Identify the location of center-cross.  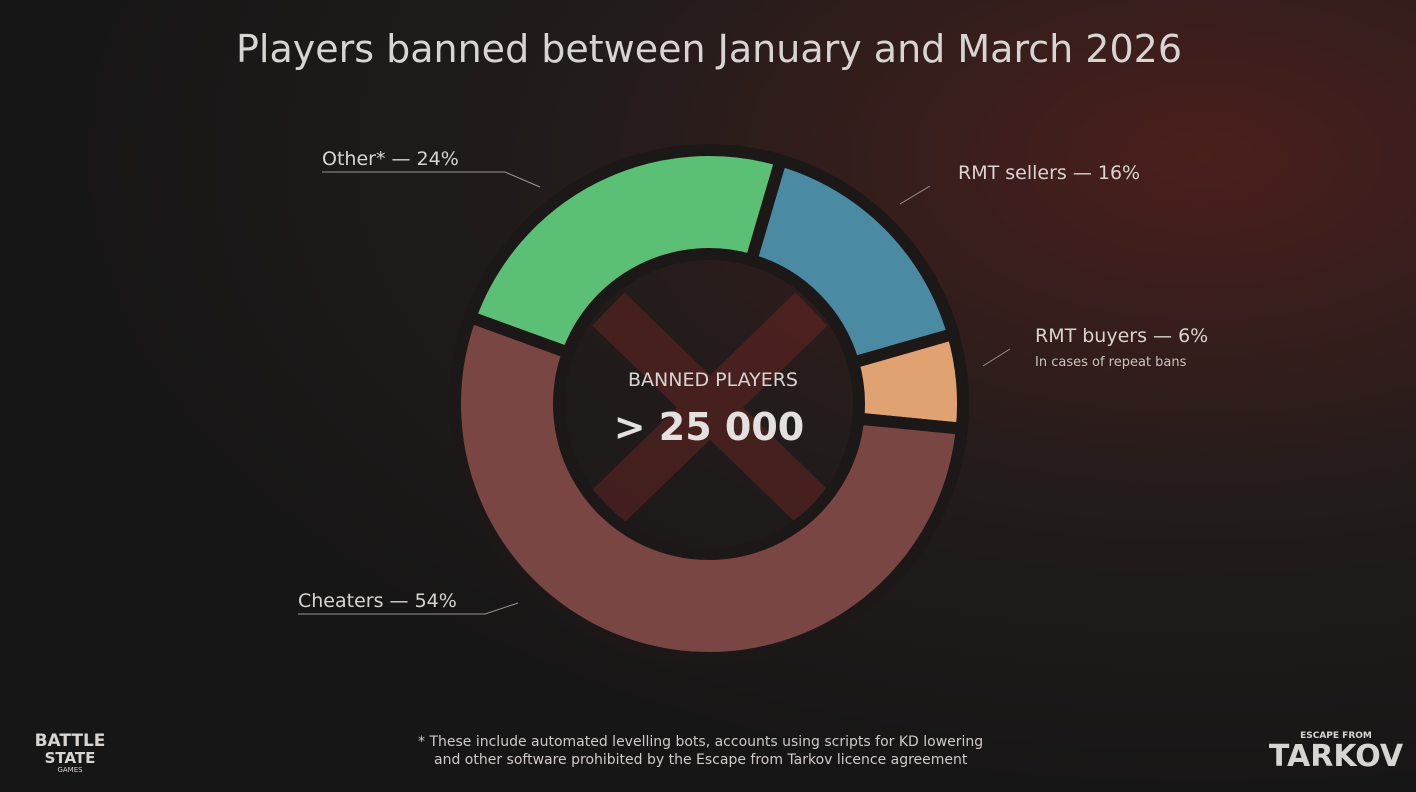
(710, 407).